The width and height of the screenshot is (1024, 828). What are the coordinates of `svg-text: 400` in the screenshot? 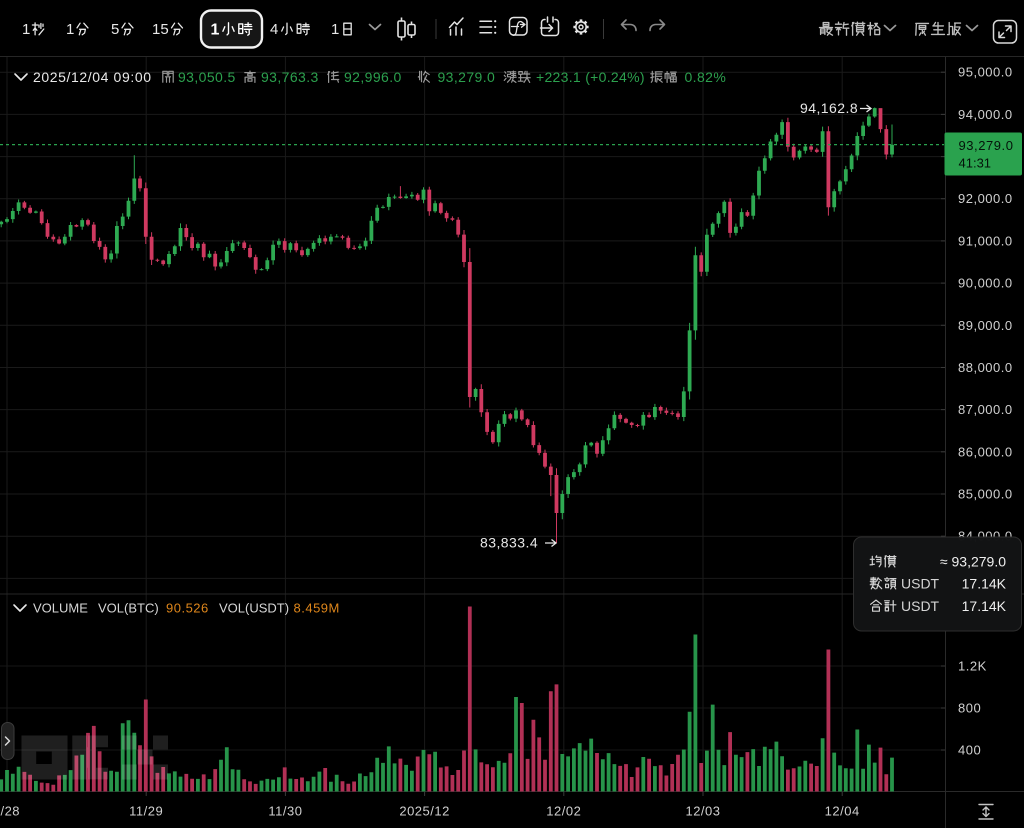 It's located at (969, 750).